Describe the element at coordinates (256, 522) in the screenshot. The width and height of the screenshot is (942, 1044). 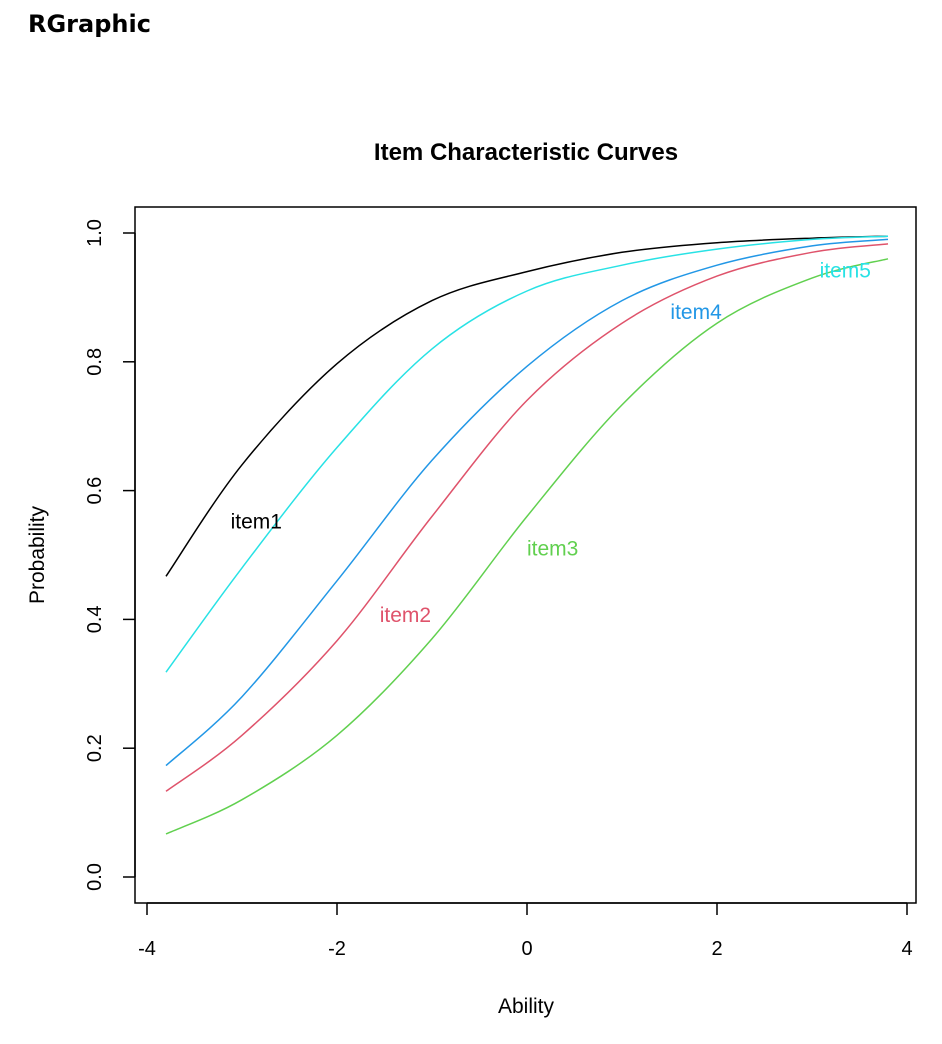
I see `series-label-item1: item1` at that location.